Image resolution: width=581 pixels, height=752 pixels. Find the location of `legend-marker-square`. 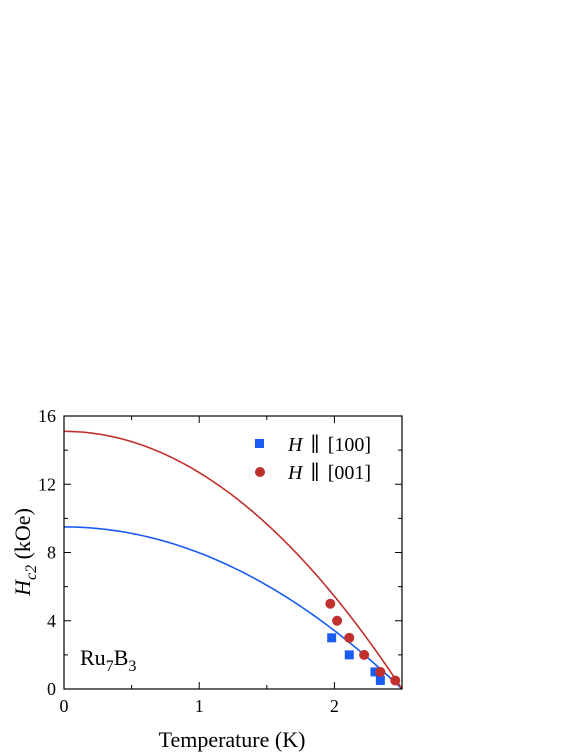

legend-marker-square is located at coordinates (259, 443).